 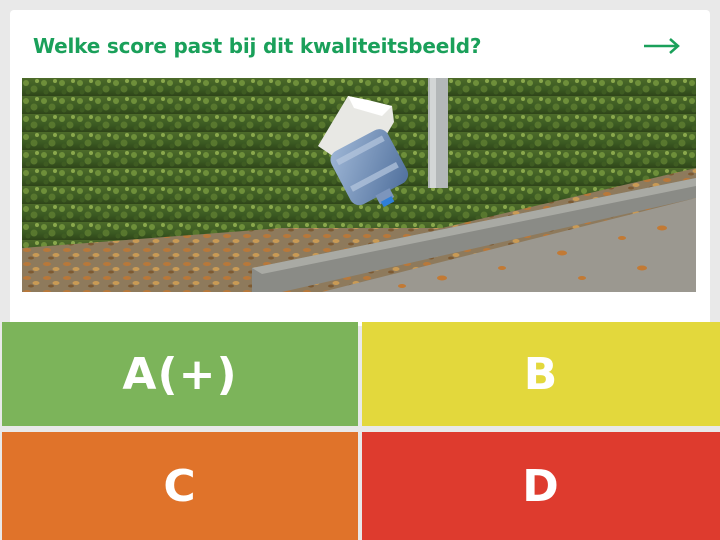 I want to click on next-button, so click(x=662, y=46).